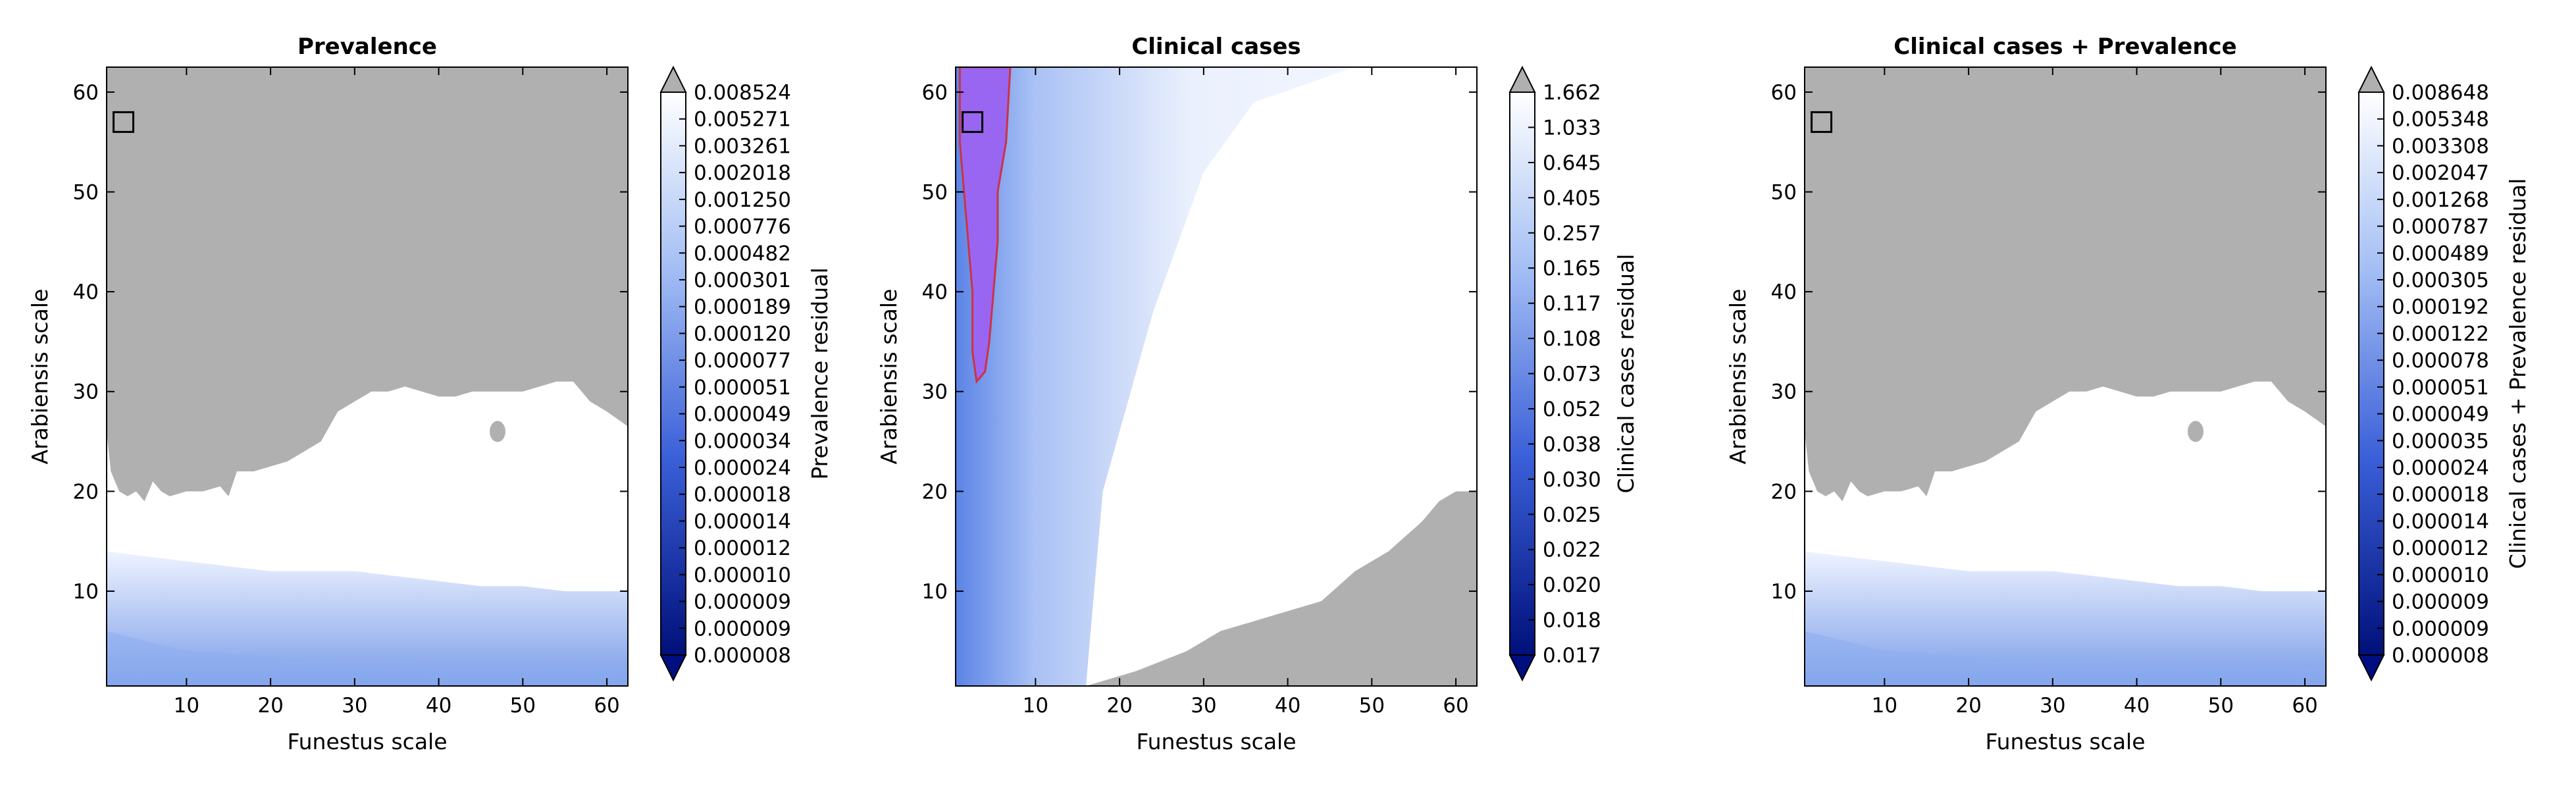  Describe the element at coordinates (742, 575) in the screenshot. I see `colorbar-tick-label: 0.000010` at that location.